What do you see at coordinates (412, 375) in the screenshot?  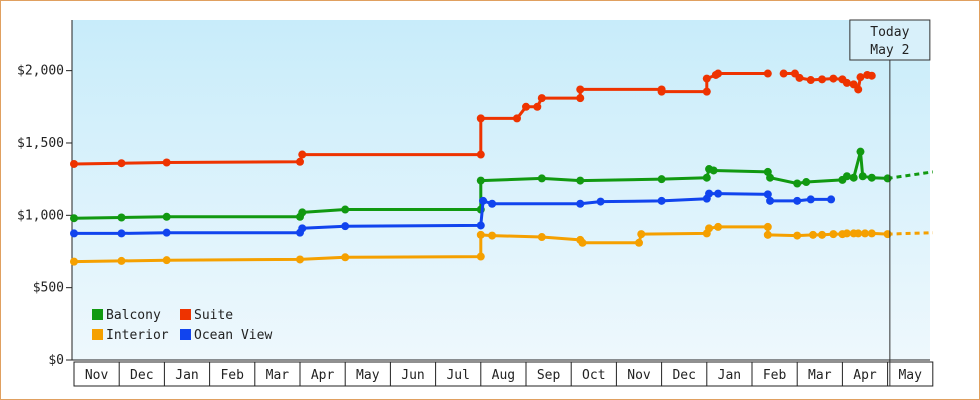 I see `month-label: Jun` at bounding box center [412, 375].